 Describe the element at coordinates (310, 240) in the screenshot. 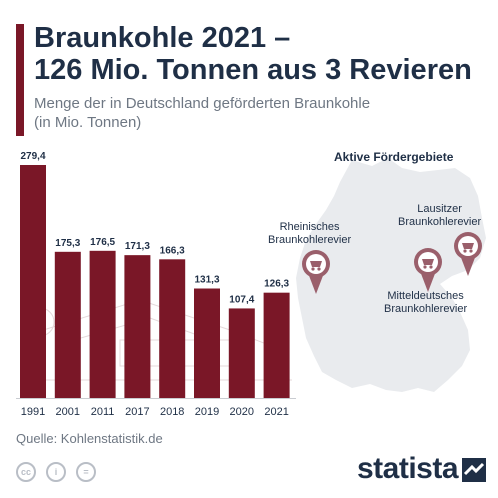

I see `region-rheinisch-line-2: Braunkohlerevier` at that location.